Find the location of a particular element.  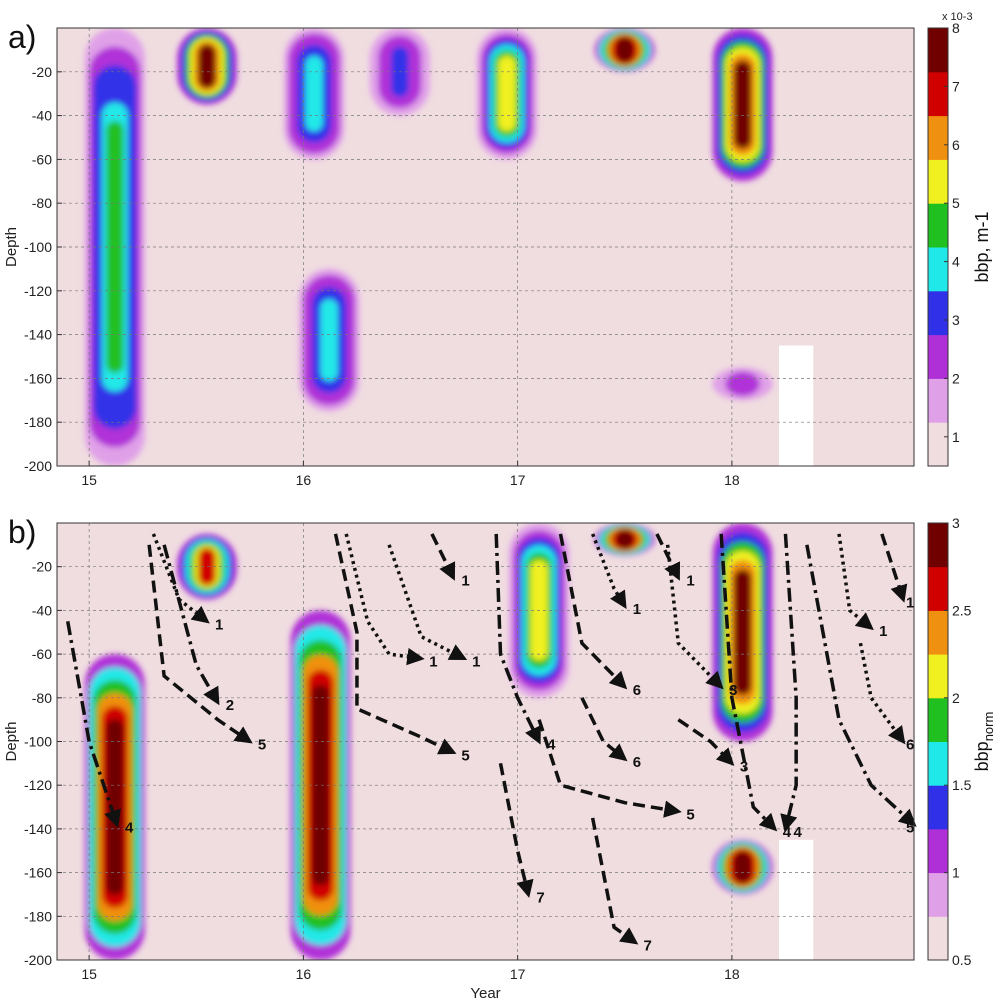

colorbar-tick-label: 5 is located at coordinates (956, 203).